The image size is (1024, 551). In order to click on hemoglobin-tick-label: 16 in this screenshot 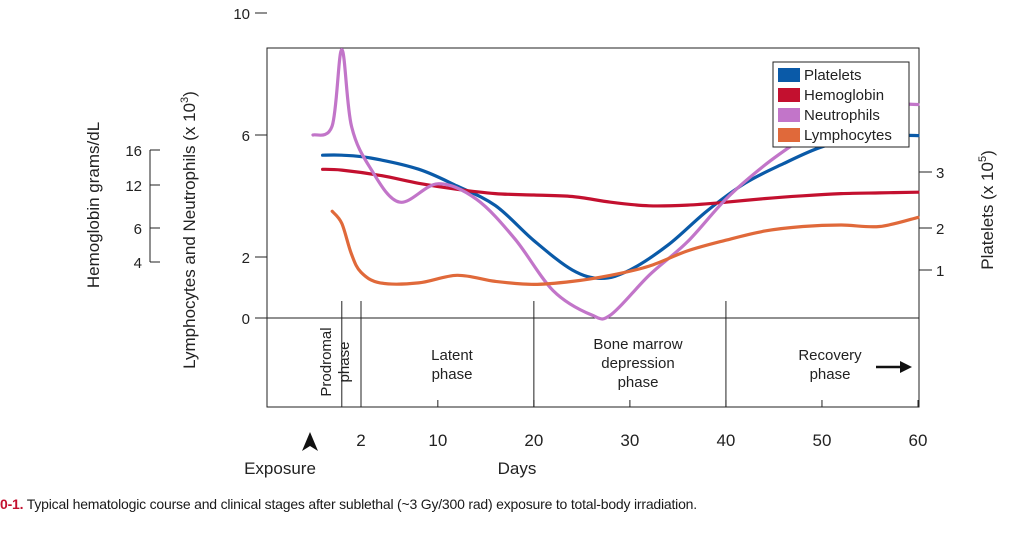, I will do `click(133, 151)`.